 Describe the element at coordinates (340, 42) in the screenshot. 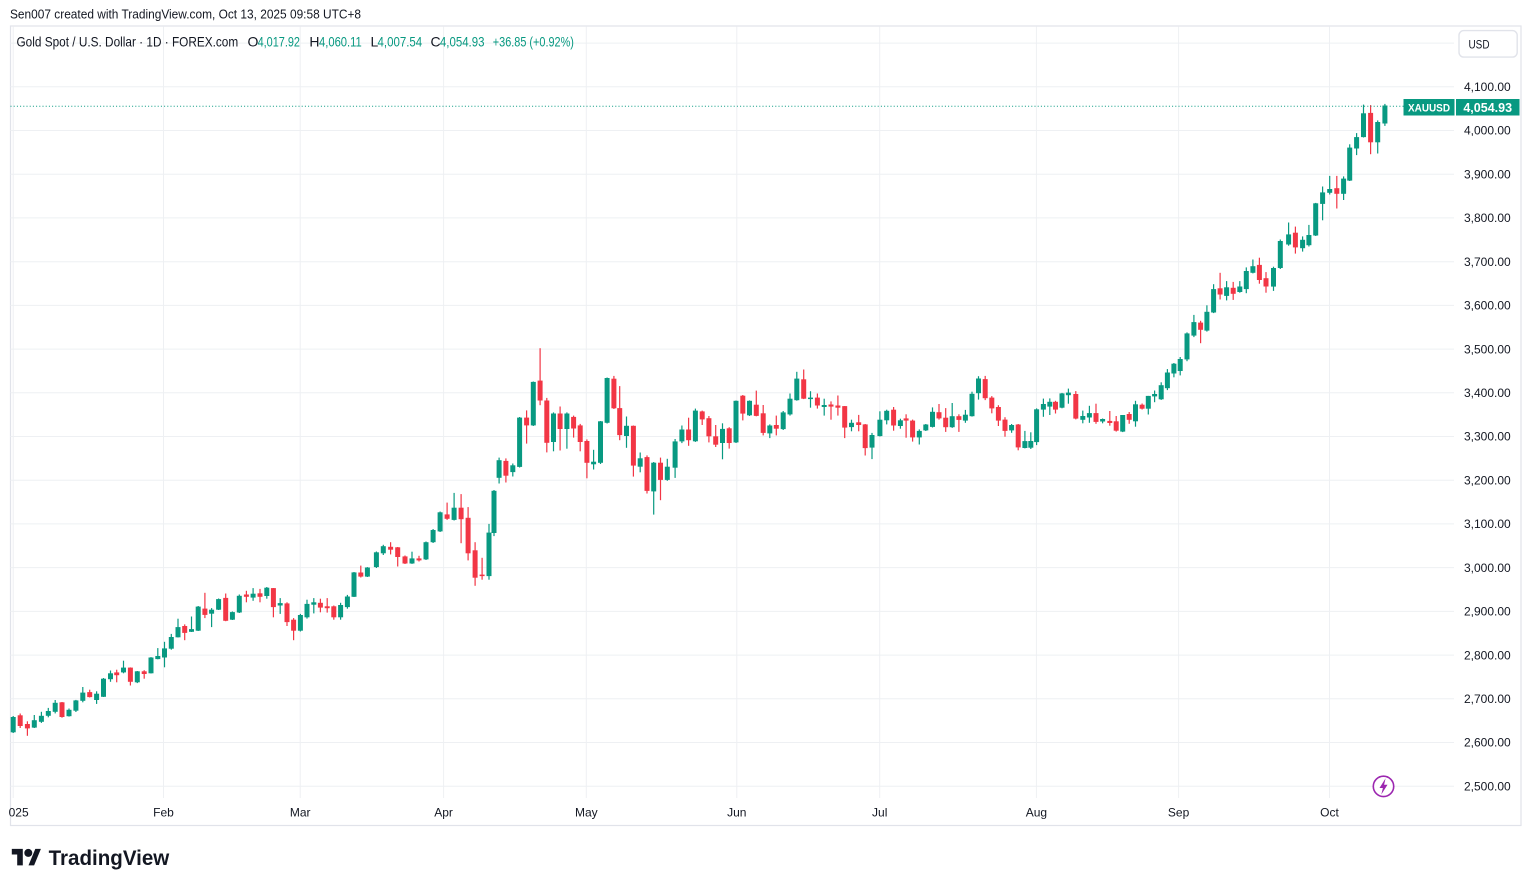

I see `svg-text: 4,060.11` at that location.